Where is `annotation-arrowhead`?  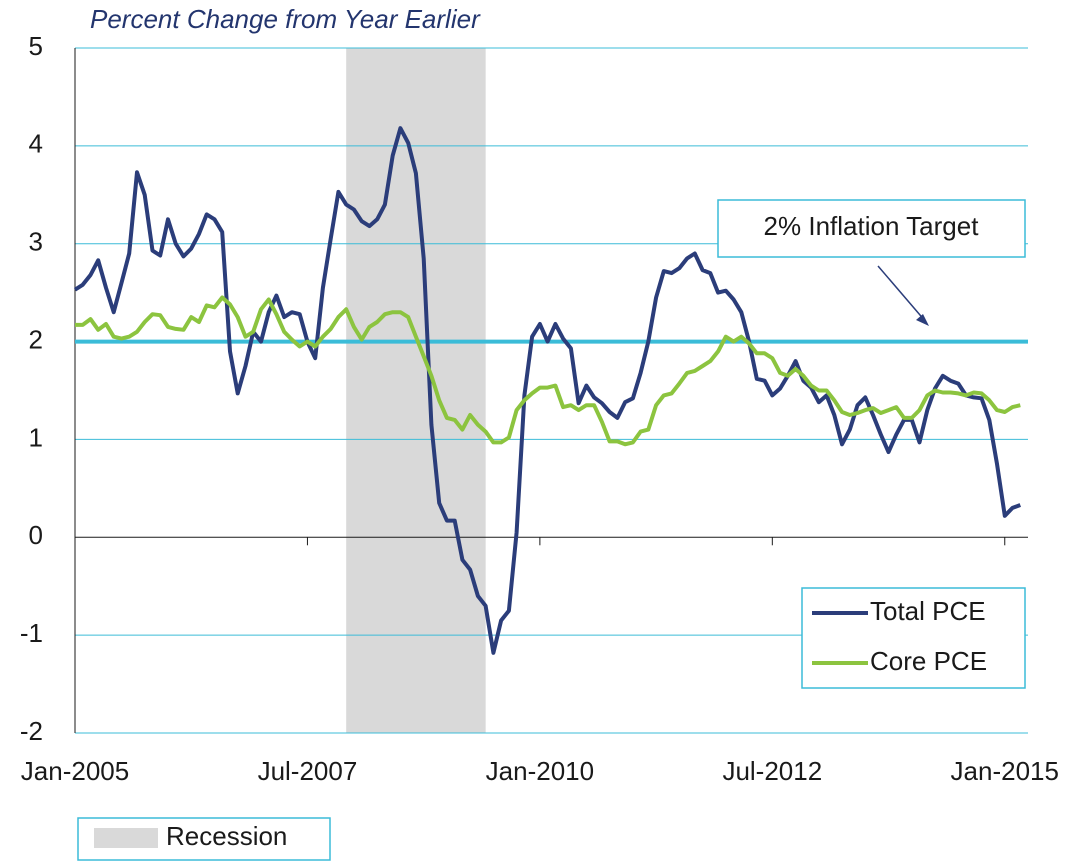
annotation-arrowhead is located at coordinates (922, 320).